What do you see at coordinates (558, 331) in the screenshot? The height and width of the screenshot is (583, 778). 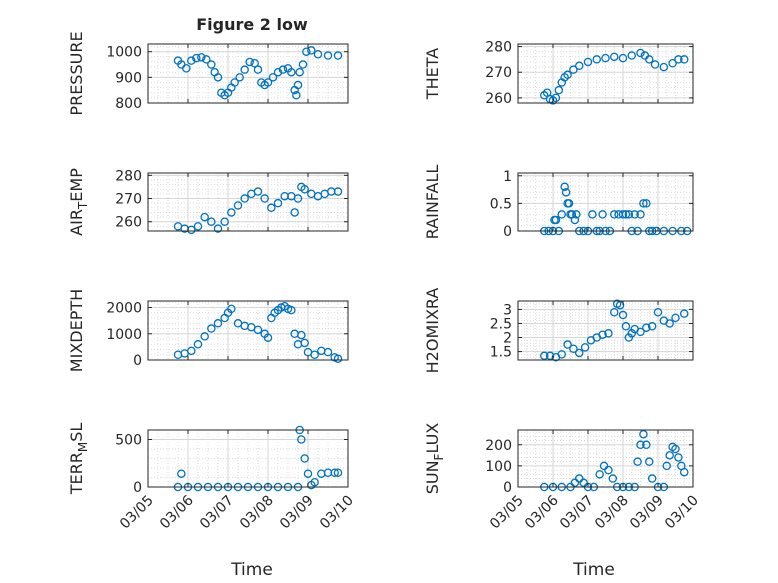 I see `subplot-h2omixra: 32.521.5 H2OMIXRA` at bounding box center [558, 331].